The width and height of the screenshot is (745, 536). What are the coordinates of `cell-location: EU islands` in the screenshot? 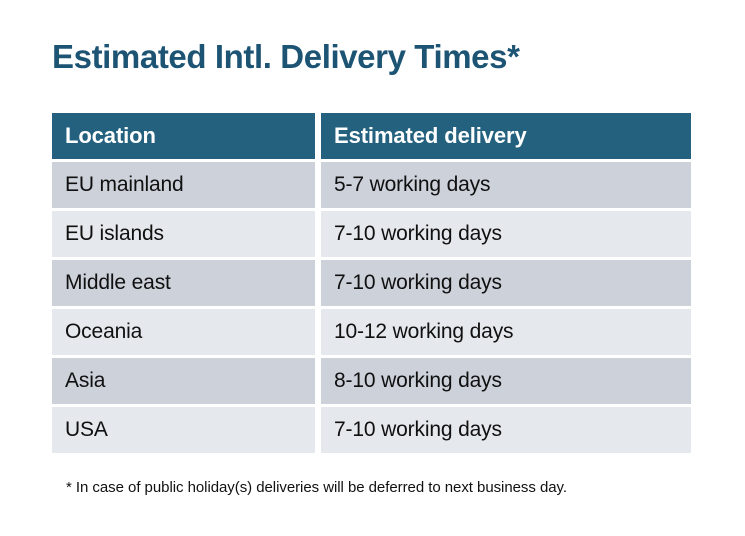 It's located at (183, 234).